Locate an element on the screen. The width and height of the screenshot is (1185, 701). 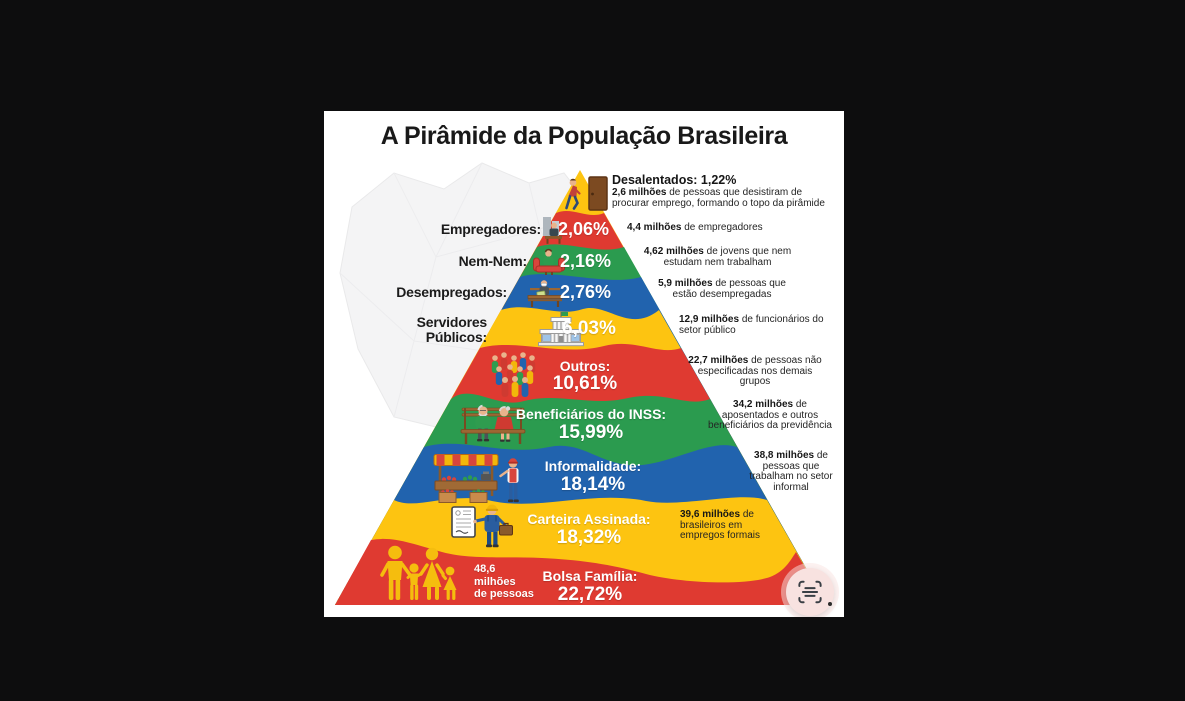
person-leaving-door-icon is located at coordinates (586, 193).